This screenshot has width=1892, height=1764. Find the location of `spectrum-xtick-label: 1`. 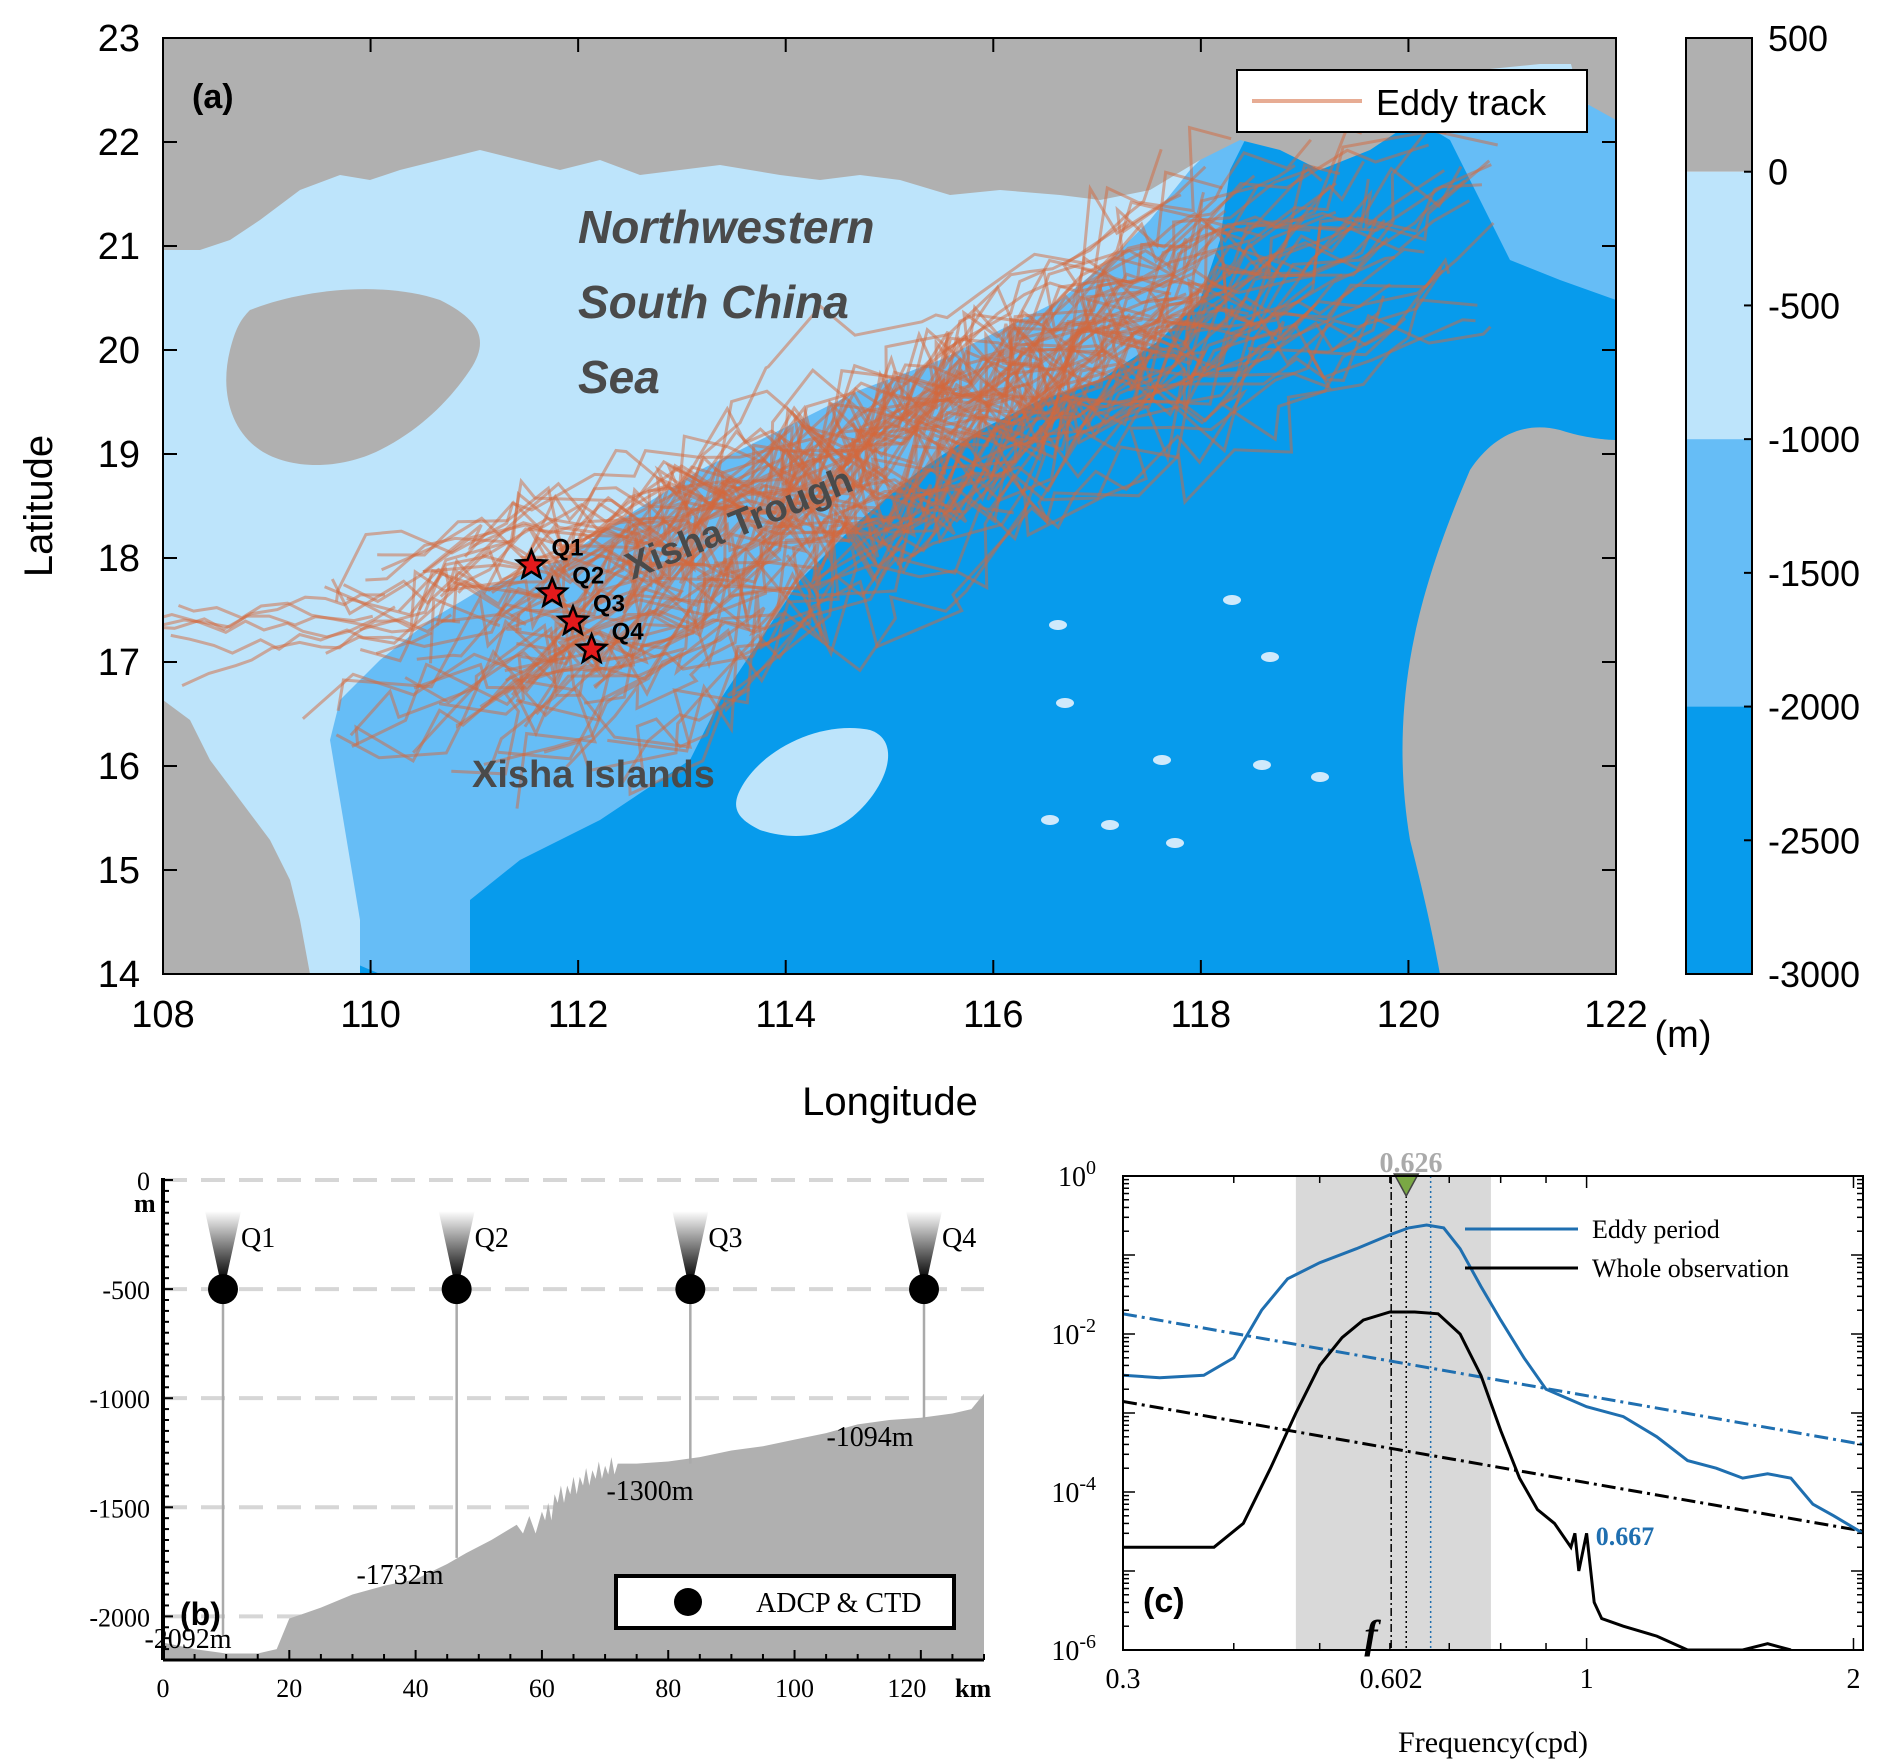

spectrum-xtick-label: 1 is located at coordinates (1587, 1679).